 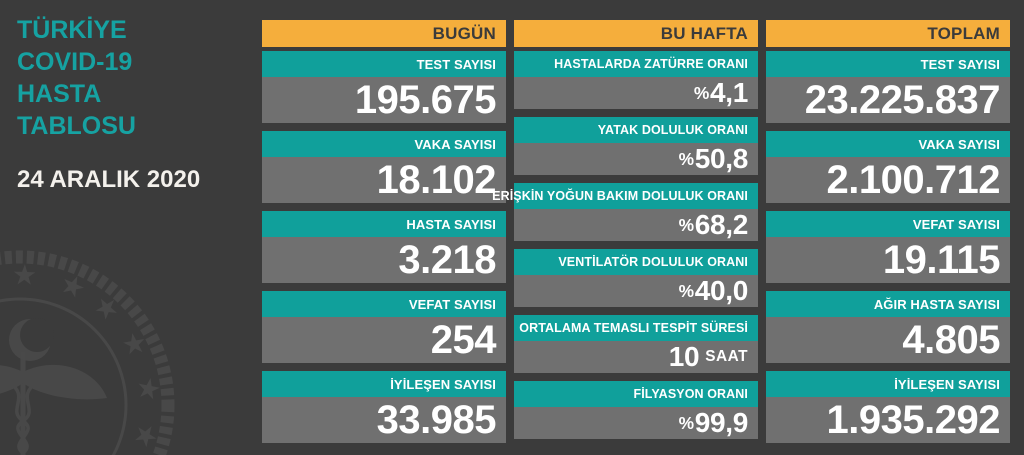 What do you see at coordinates (941, 259) in the screenshot?
I see `value-number: 19.115` at bounding box center [941, 259].